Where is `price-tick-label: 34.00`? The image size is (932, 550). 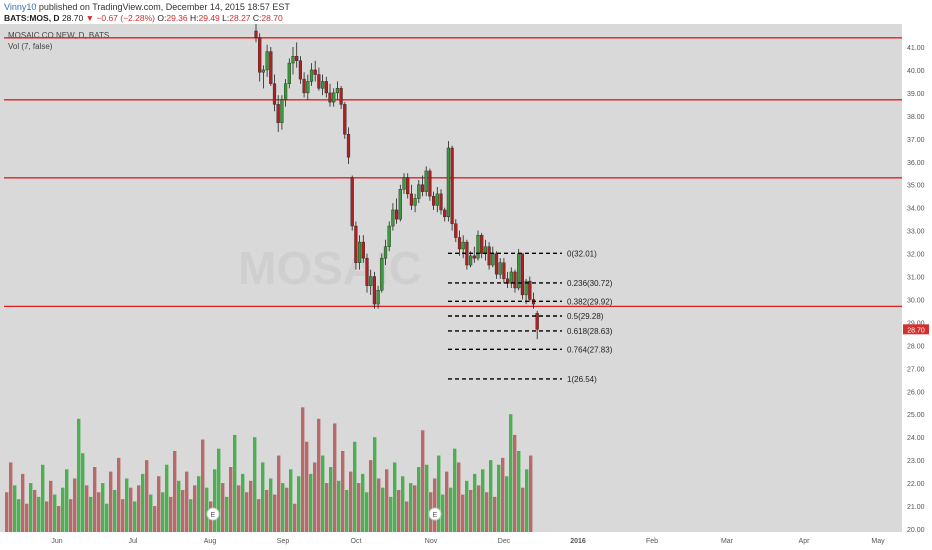
price-tick-label: 34.00 is located at coordinates (916, 209).